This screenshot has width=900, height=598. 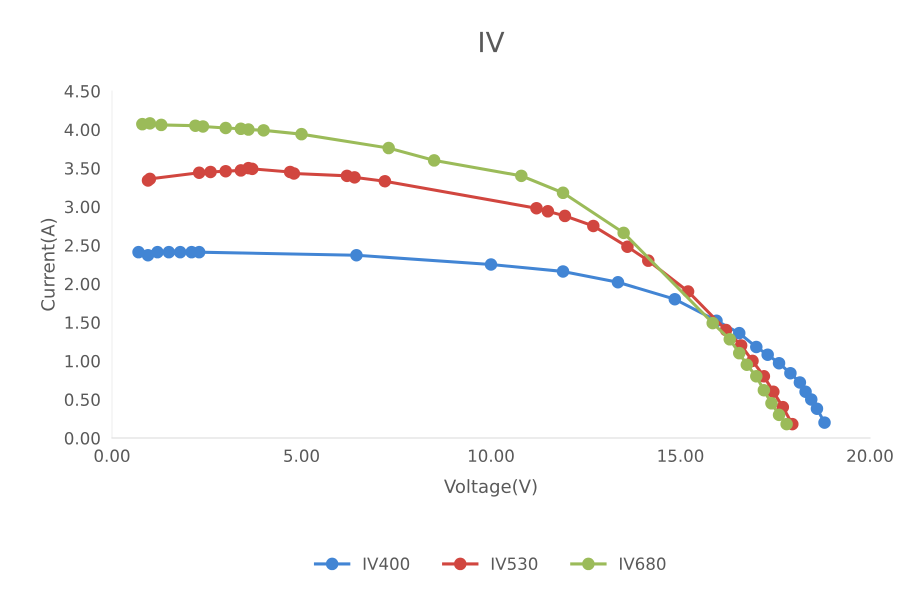 What do you see at coordinates (82, 284) in the screenshot?
I see `y-tick-label: 2.00` at bounding box center [82, 284].